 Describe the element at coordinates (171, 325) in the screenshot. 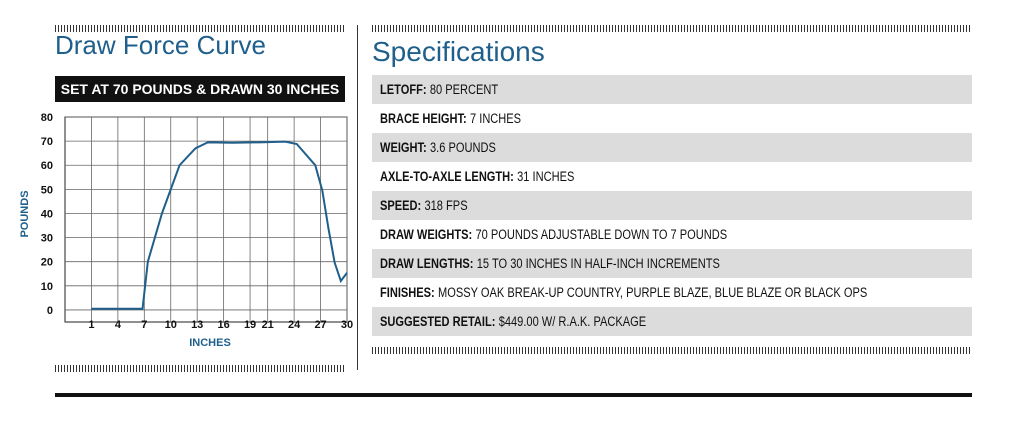

I see `x-tick-label: 10` at that location.